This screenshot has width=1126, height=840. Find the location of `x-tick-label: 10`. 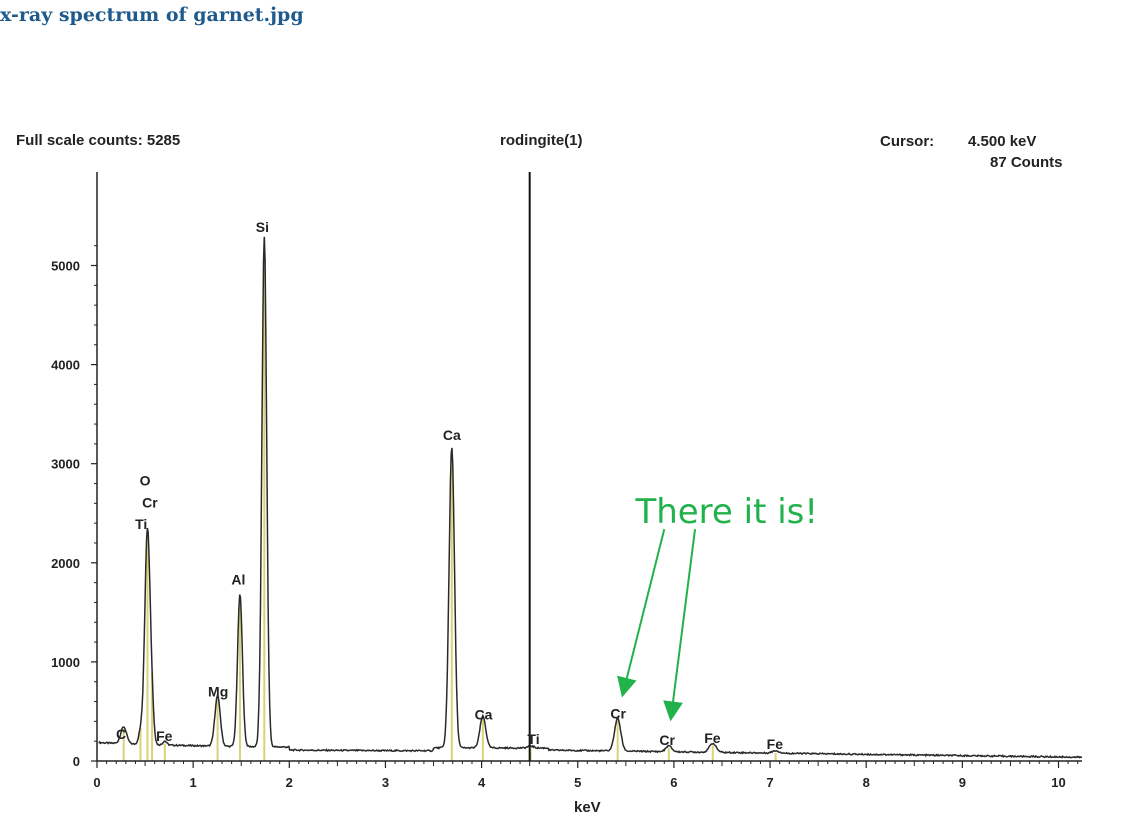

x-tick-label: 10 is located at coordinates (1058, 782).